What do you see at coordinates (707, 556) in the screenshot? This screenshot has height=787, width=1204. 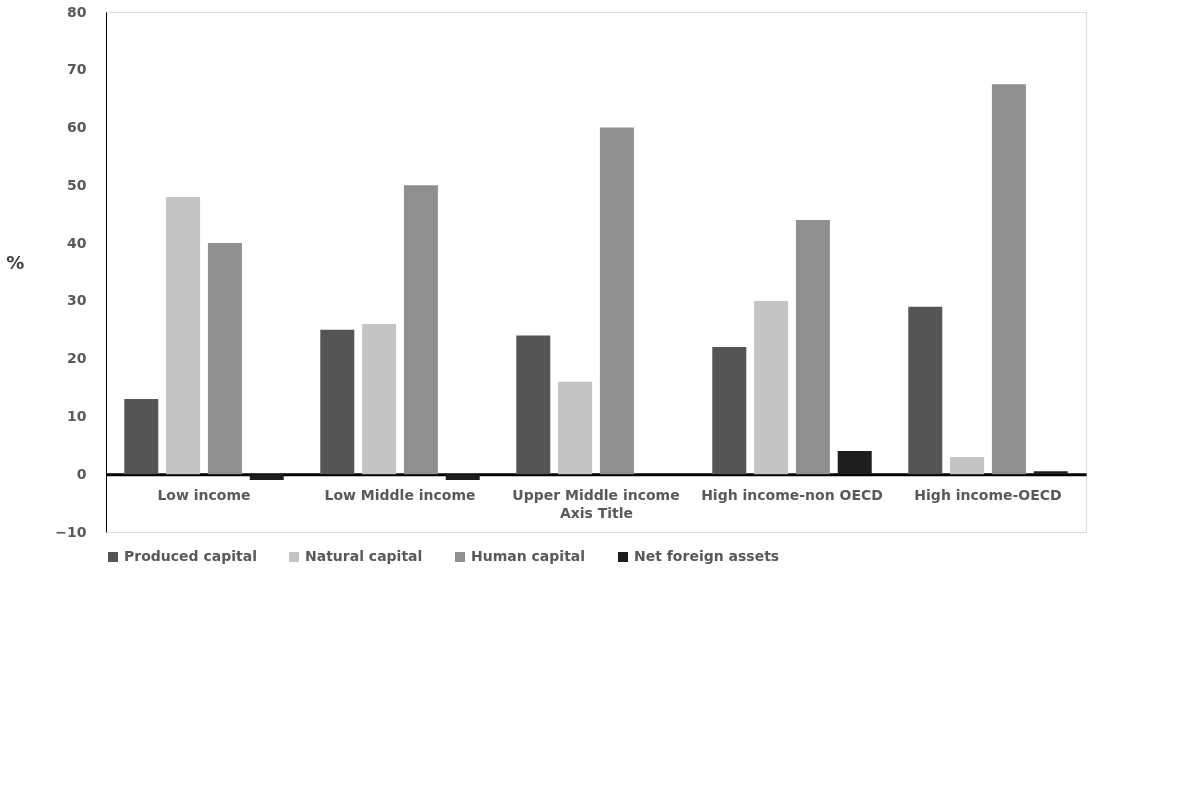 I see `legend-label: Net foreign assets` at bounding box center [707, 556].